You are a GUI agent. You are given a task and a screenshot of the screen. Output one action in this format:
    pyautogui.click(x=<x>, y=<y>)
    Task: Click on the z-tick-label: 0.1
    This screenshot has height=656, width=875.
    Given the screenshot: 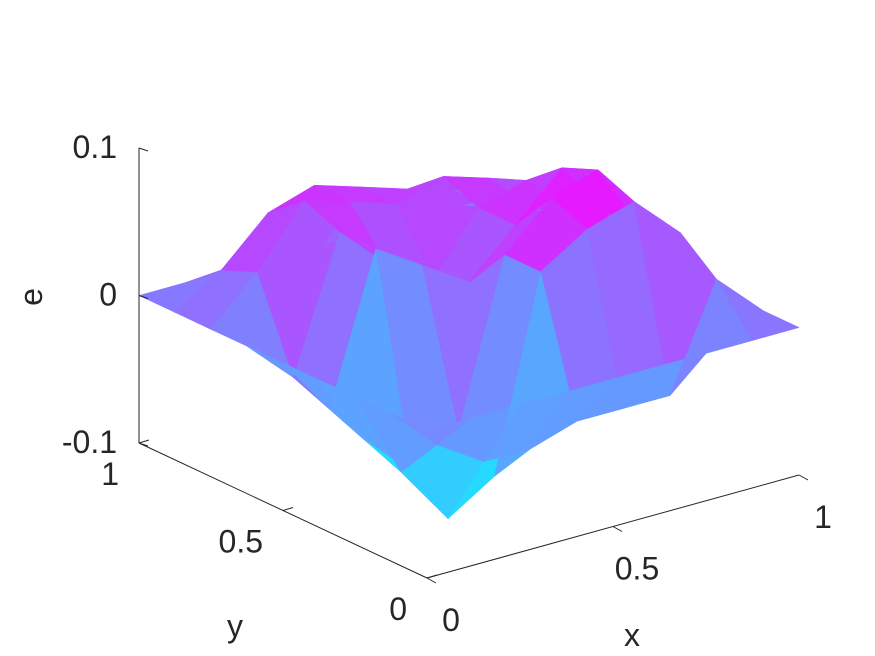 What is the action you would take?
    pyautogui.click(x=95, y=147)
    